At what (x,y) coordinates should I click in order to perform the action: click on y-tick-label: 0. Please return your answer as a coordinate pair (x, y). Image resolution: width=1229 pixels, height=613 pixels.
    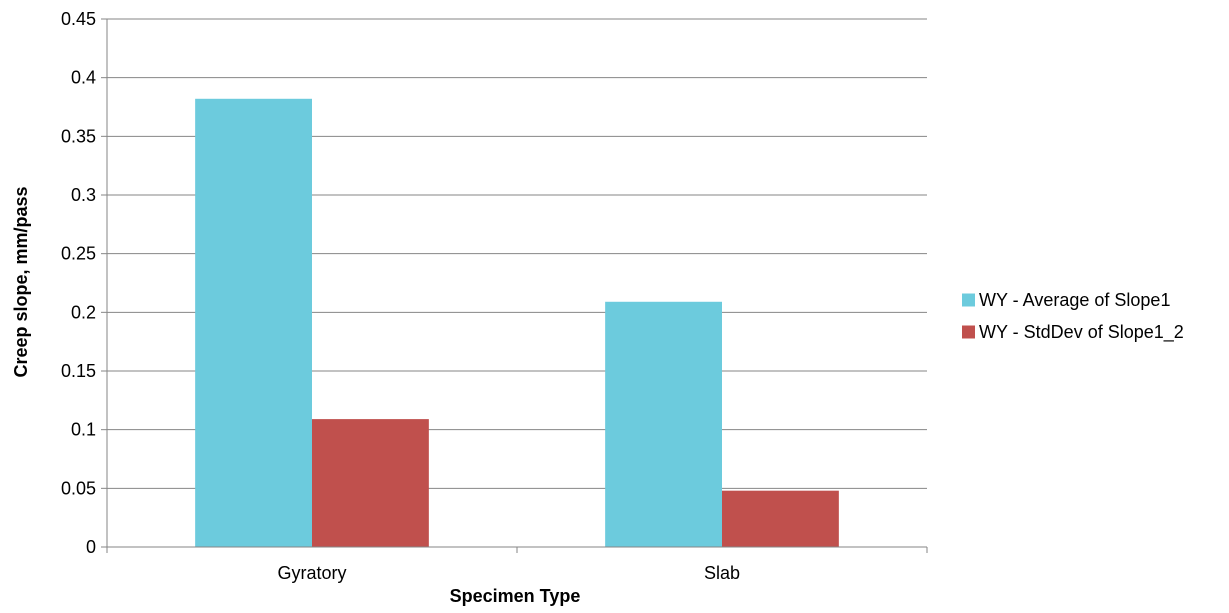
    Looking at the image, I should click on (91, 547).